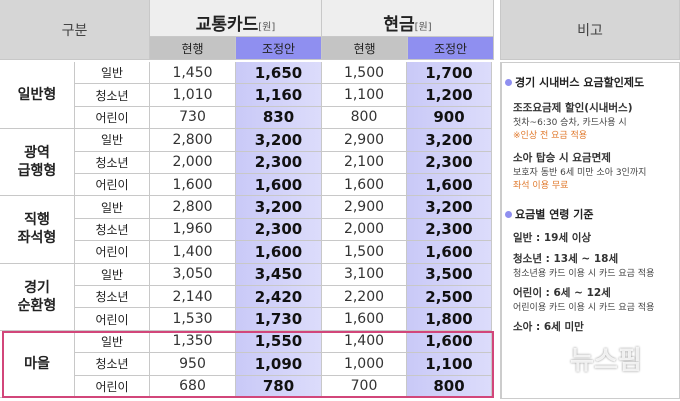 This screenshot has width=680, height=401. What do you see at coordinates (449, 274) in the screenshot?
I see `proposed-fare: 3,500` at bounding box center [449, 274].